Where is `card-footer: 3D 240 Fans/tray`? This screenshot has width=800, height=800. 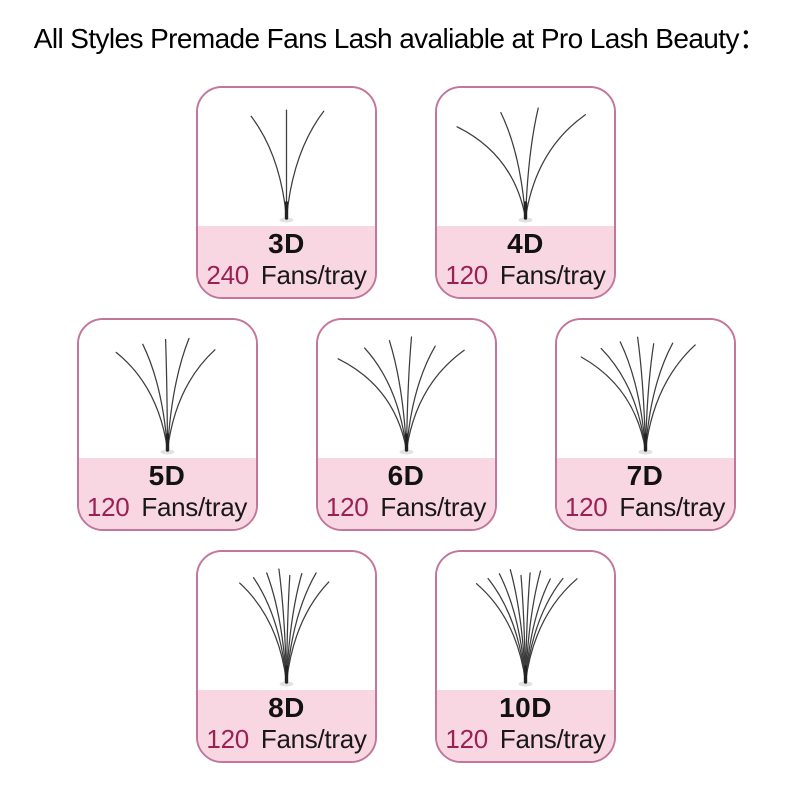 card-footer: 3D 240 Fans/tray is located at coordinates (286, 261).